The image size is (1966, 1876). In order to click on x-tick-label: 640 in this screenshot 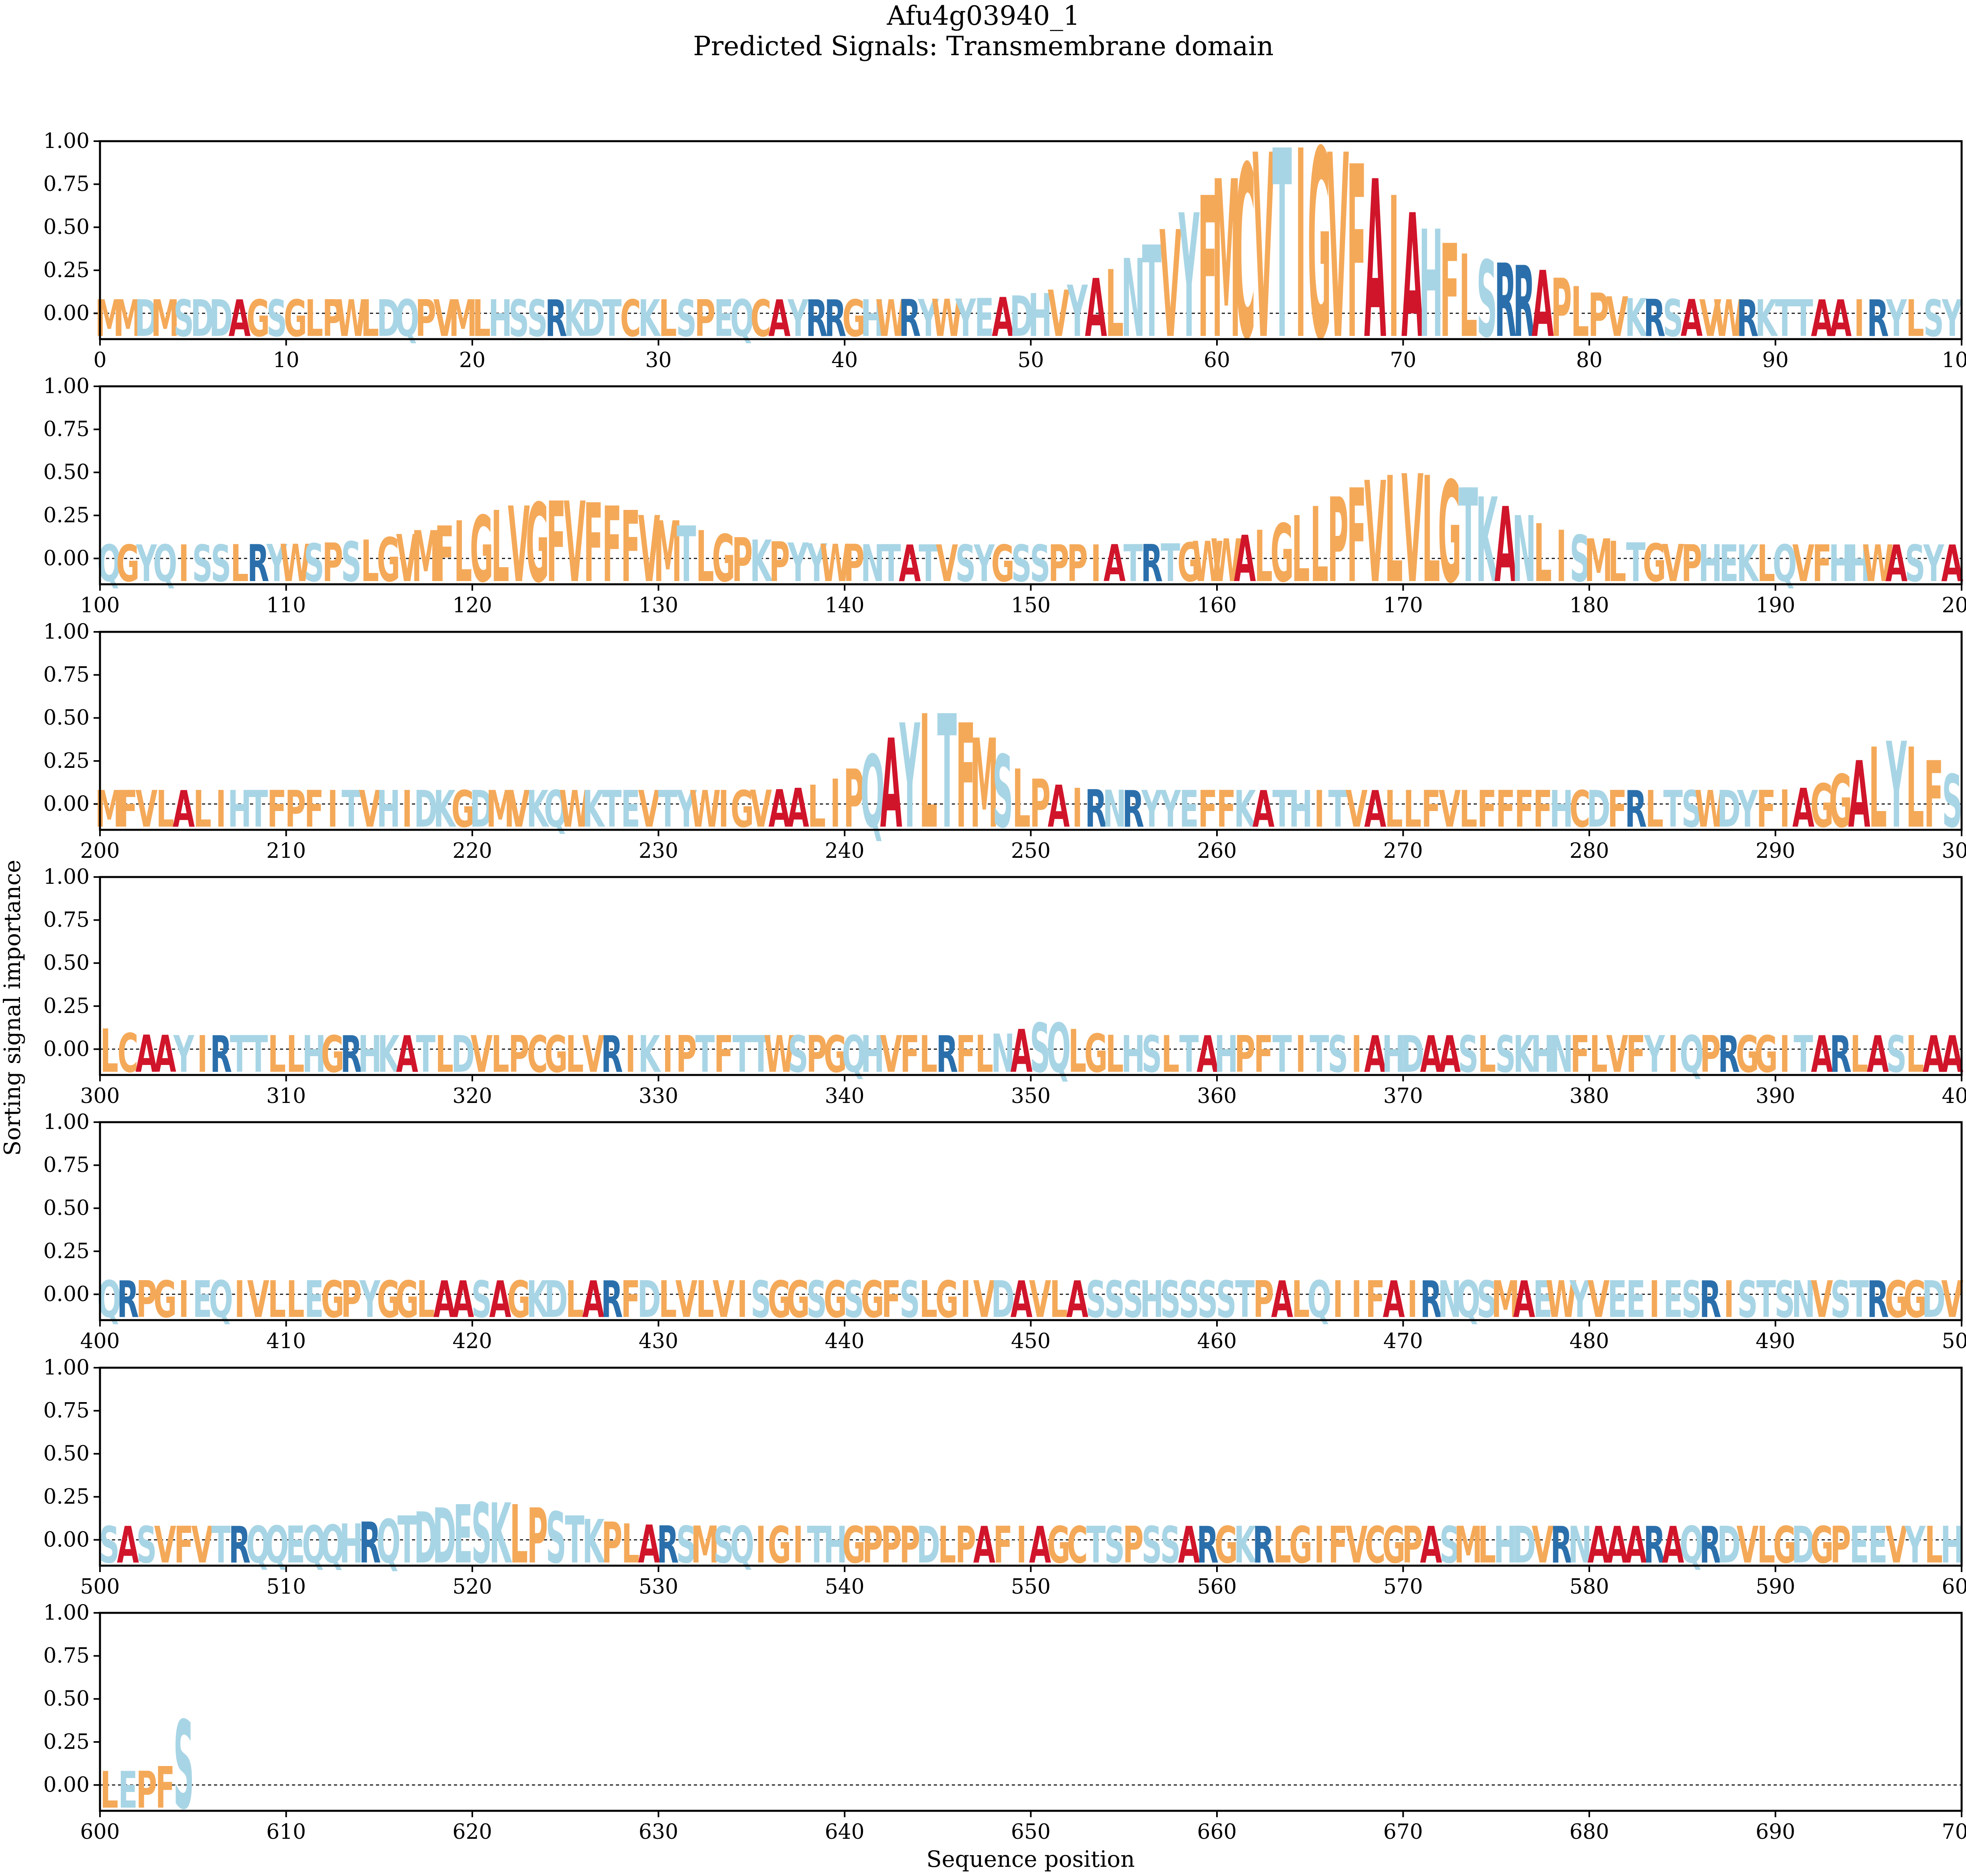, I will do `click(844, 1832)`.